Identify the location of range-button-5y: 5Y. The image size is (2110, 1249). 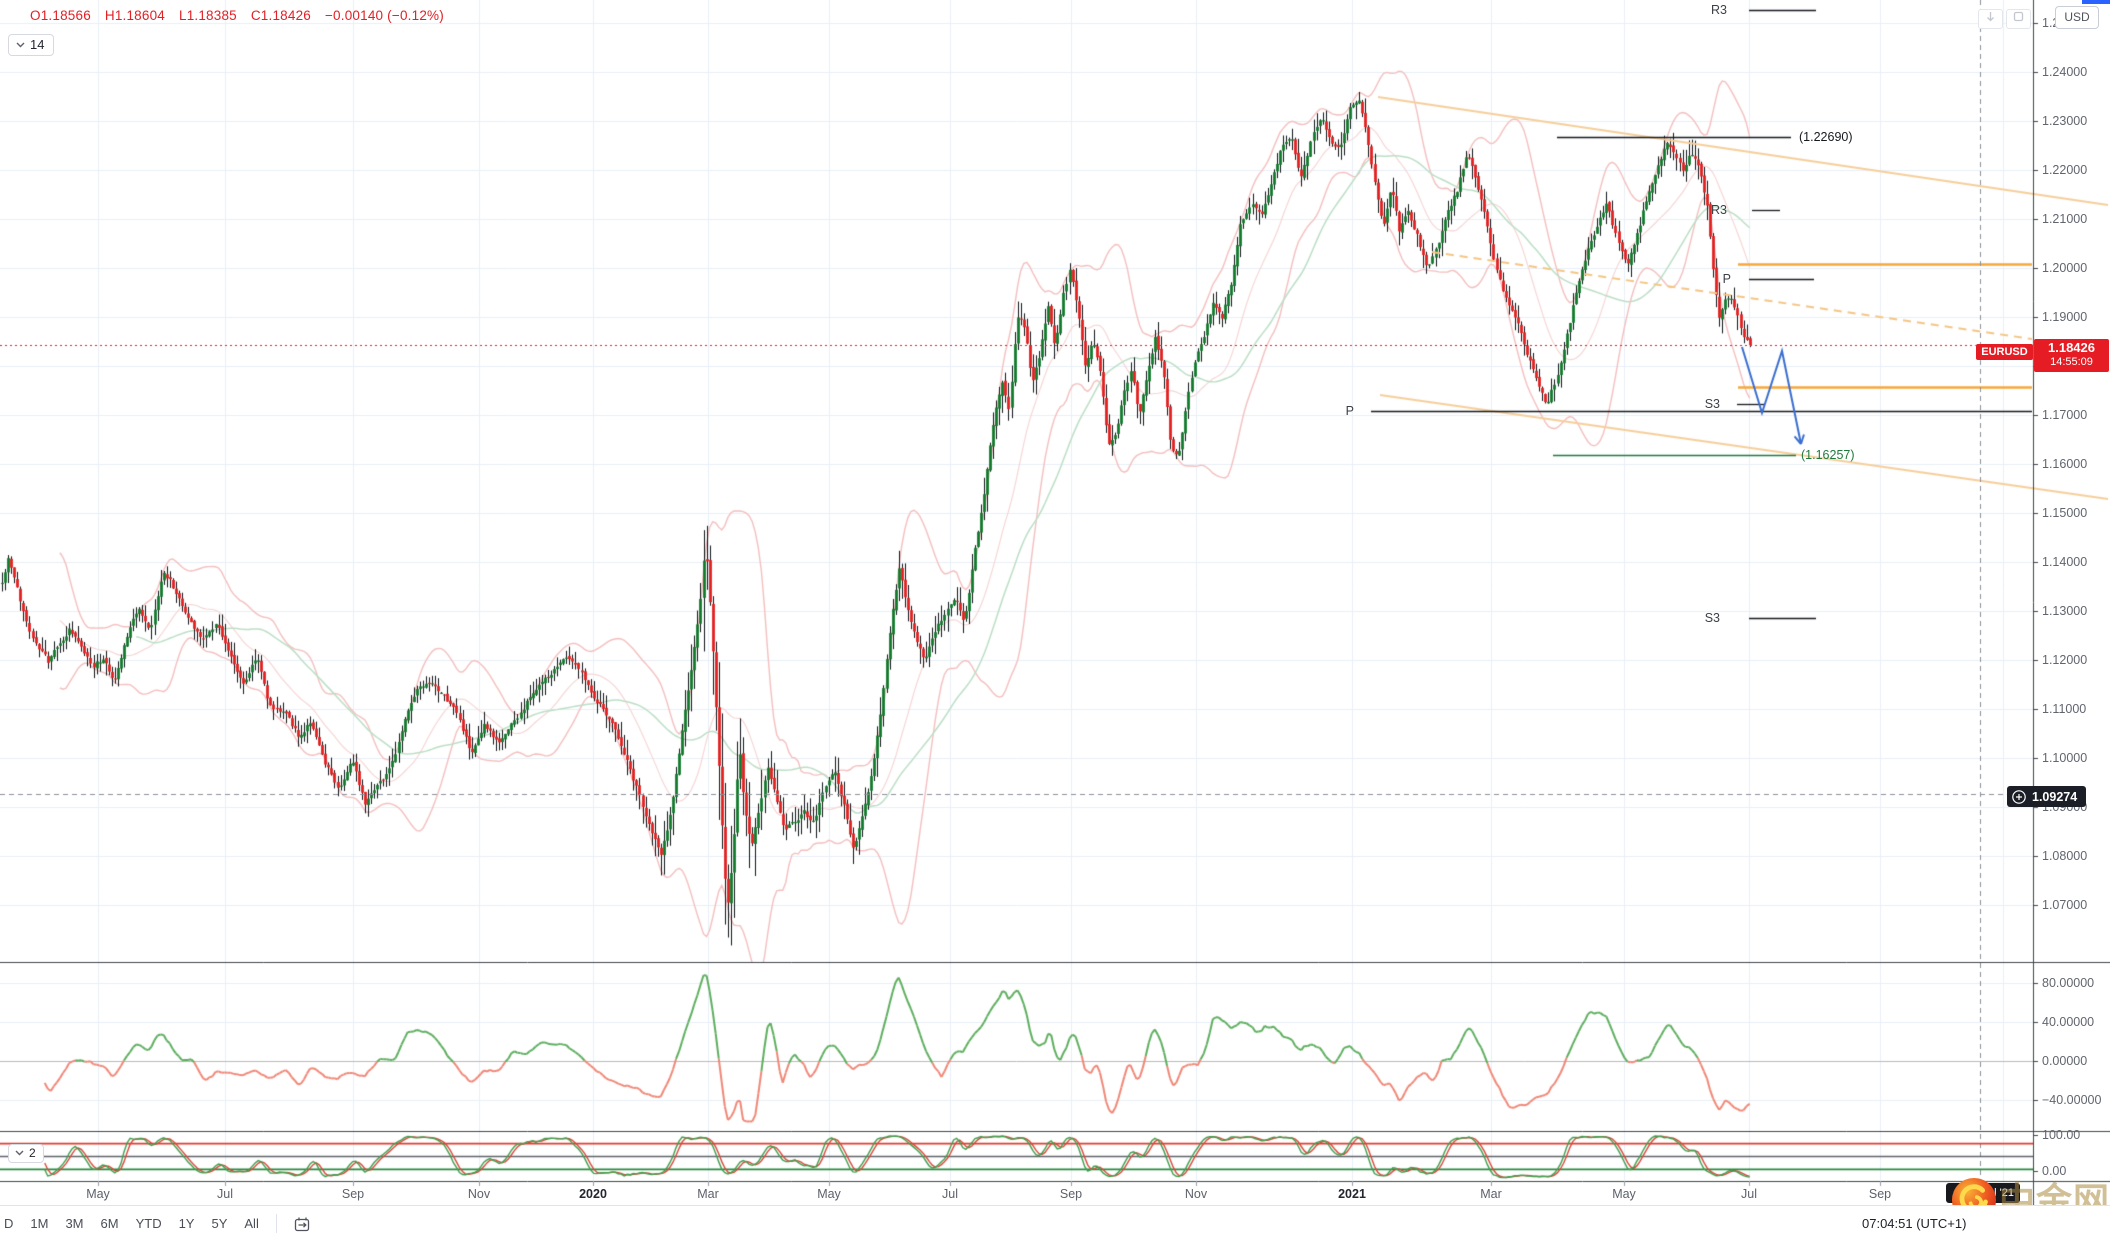
(219, 1223).